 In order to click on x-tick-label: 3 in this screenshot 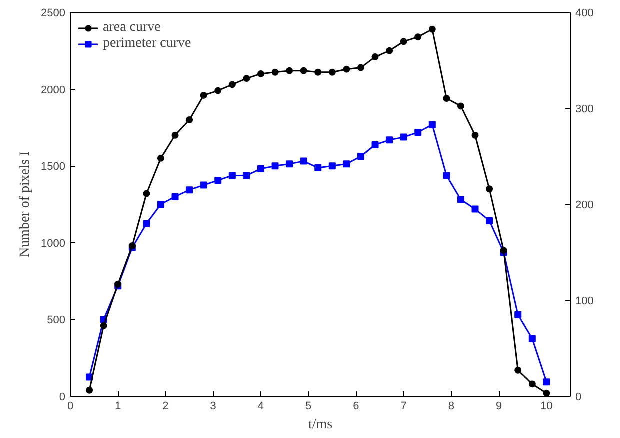, I will do `click(213, 406)`.